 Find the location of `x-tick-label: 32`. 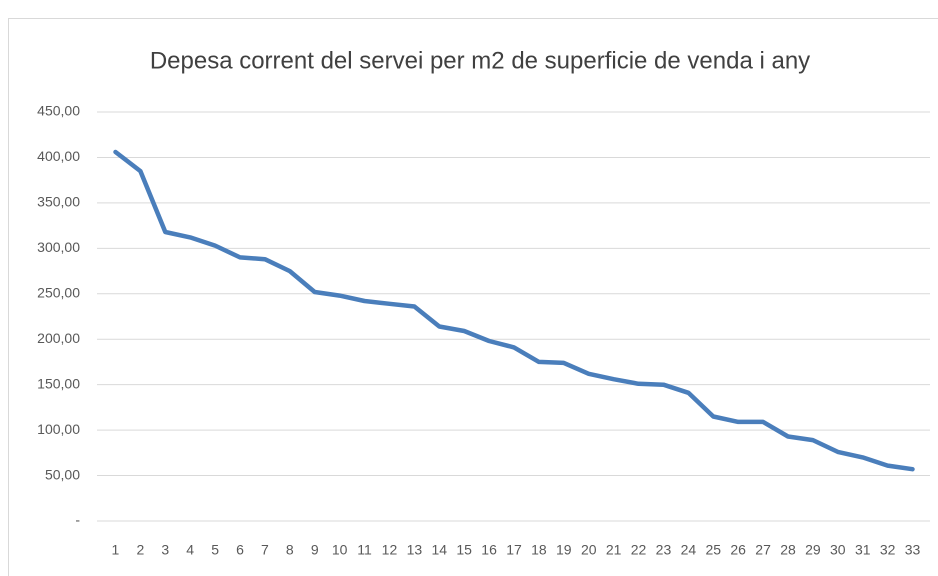

x-tick-label: 32 is located at coordinates (888, 550).